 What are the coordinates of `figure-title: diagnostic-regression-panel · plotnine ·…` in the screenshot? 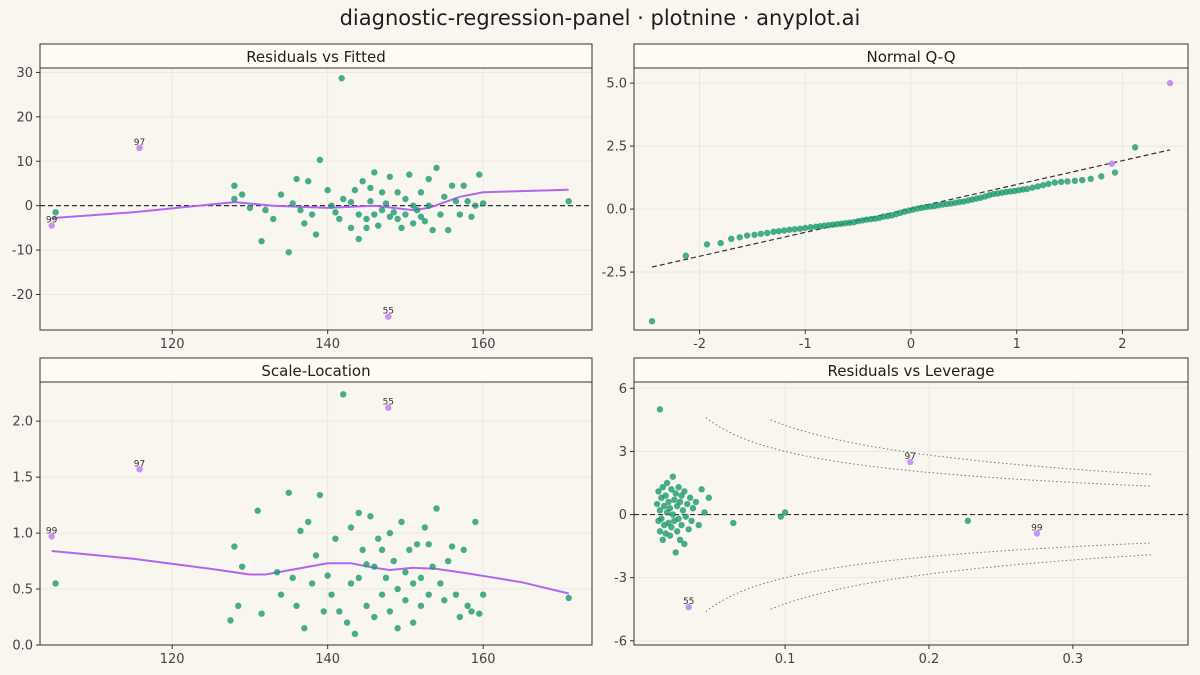 It's located at (600, 18).